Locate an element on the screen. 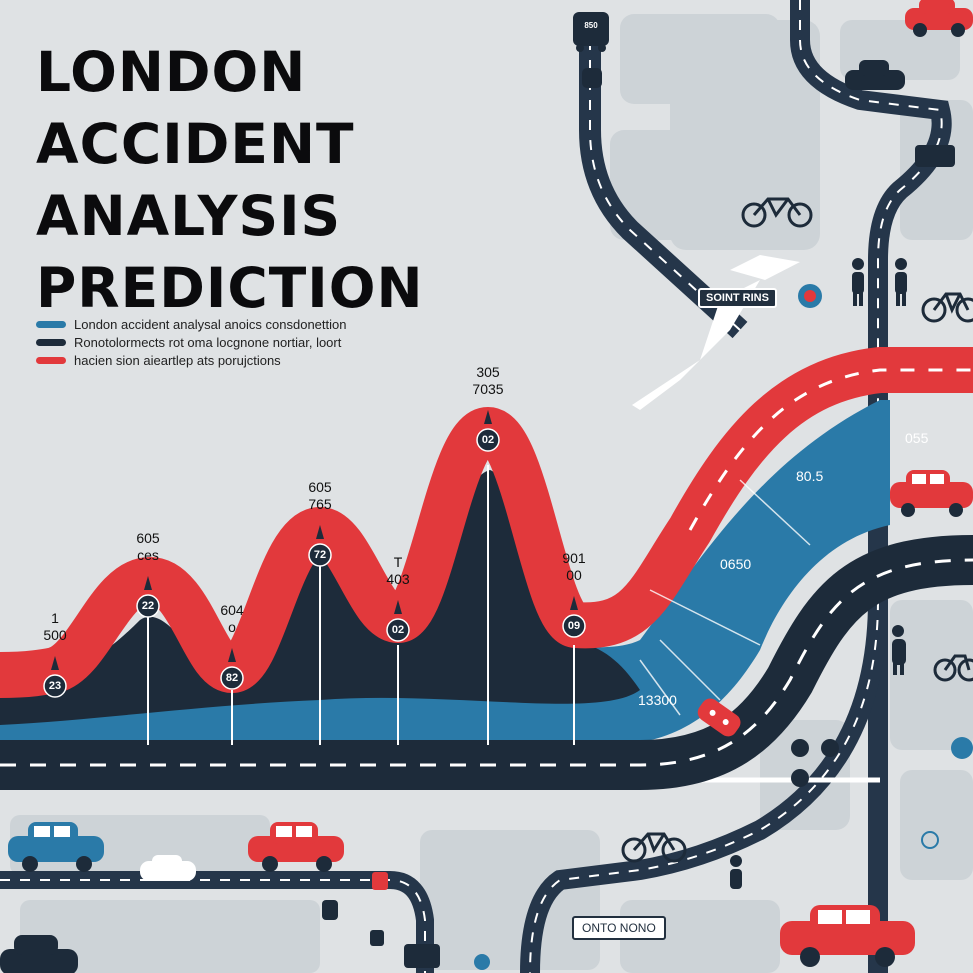  bus-label: 850 is located at coordinates (591, 25).